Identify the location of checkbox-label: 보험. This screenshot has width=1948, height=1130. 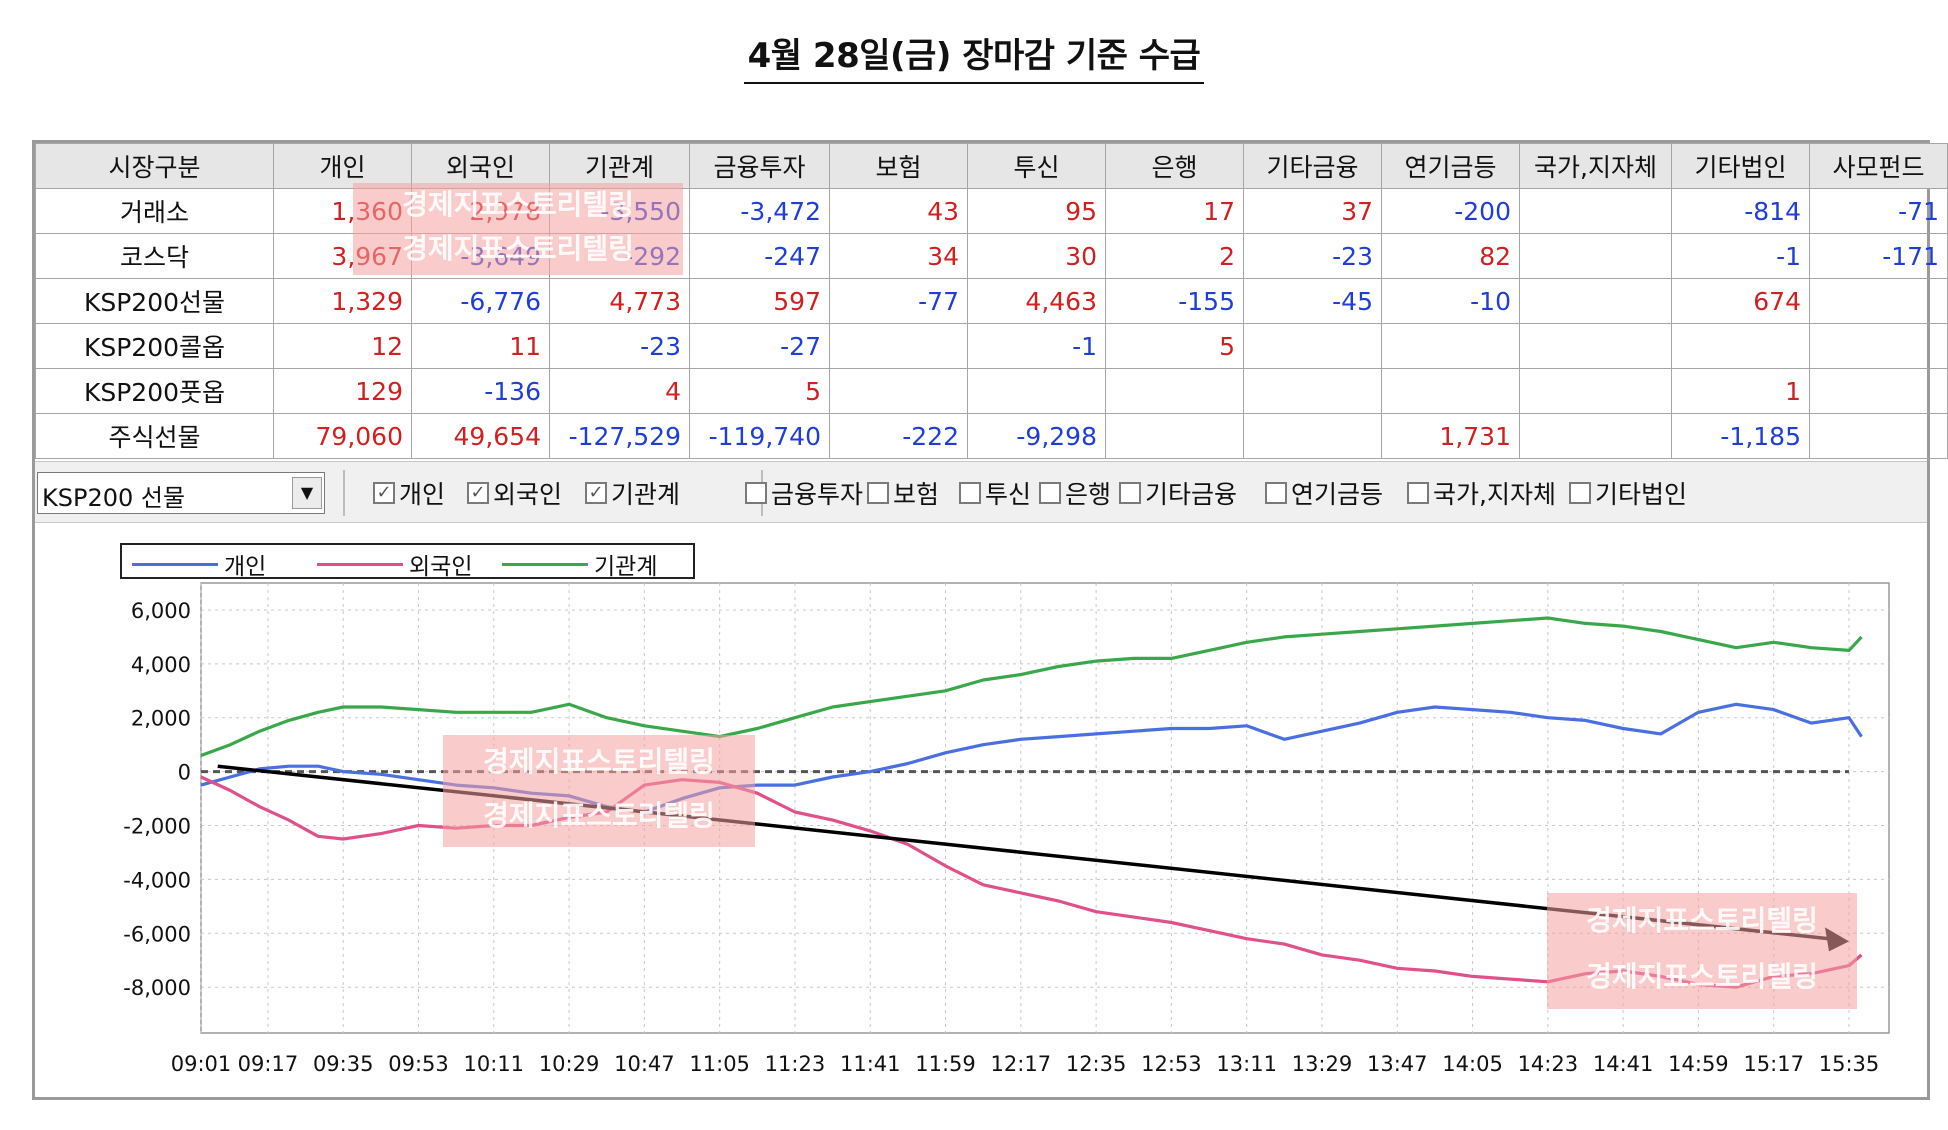
(916, 494).